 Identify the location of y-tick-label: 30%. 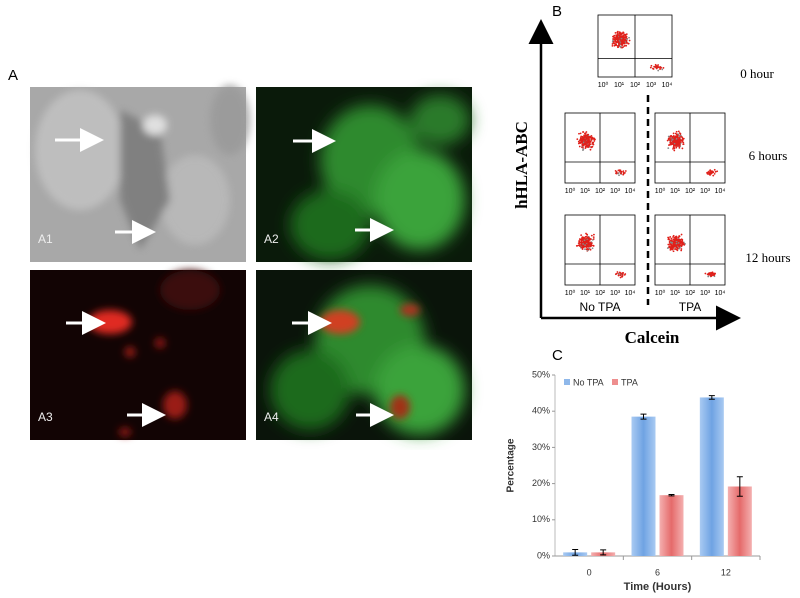
(541, 447).